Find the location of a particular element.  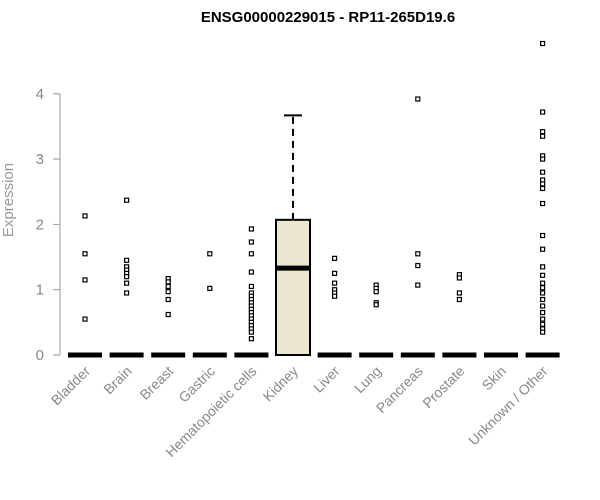

y-tick-label: 4 is located at coordinates (40, 94).